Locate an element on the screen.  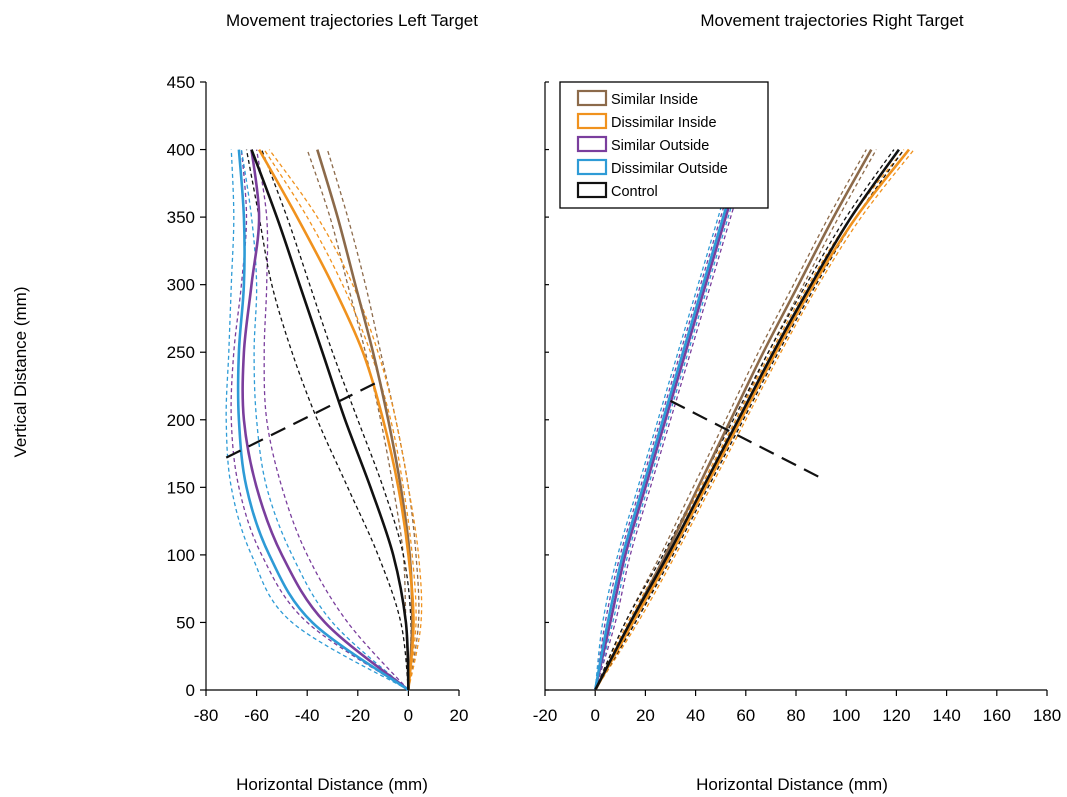
right-dissimilar-outside-mean-line is located at coordinates (669, 420).